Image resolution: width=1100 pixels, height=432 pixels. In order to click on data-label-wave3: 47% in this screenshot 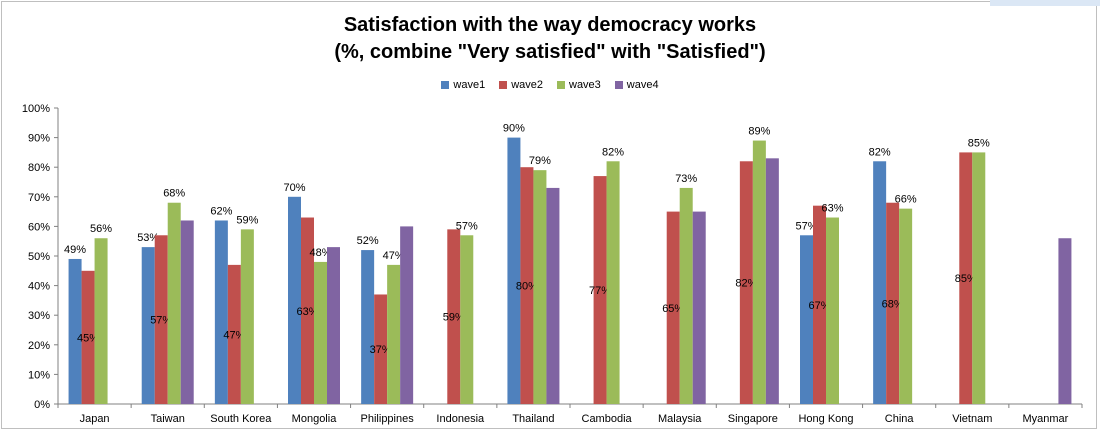, I will do `click(394, 256)`.